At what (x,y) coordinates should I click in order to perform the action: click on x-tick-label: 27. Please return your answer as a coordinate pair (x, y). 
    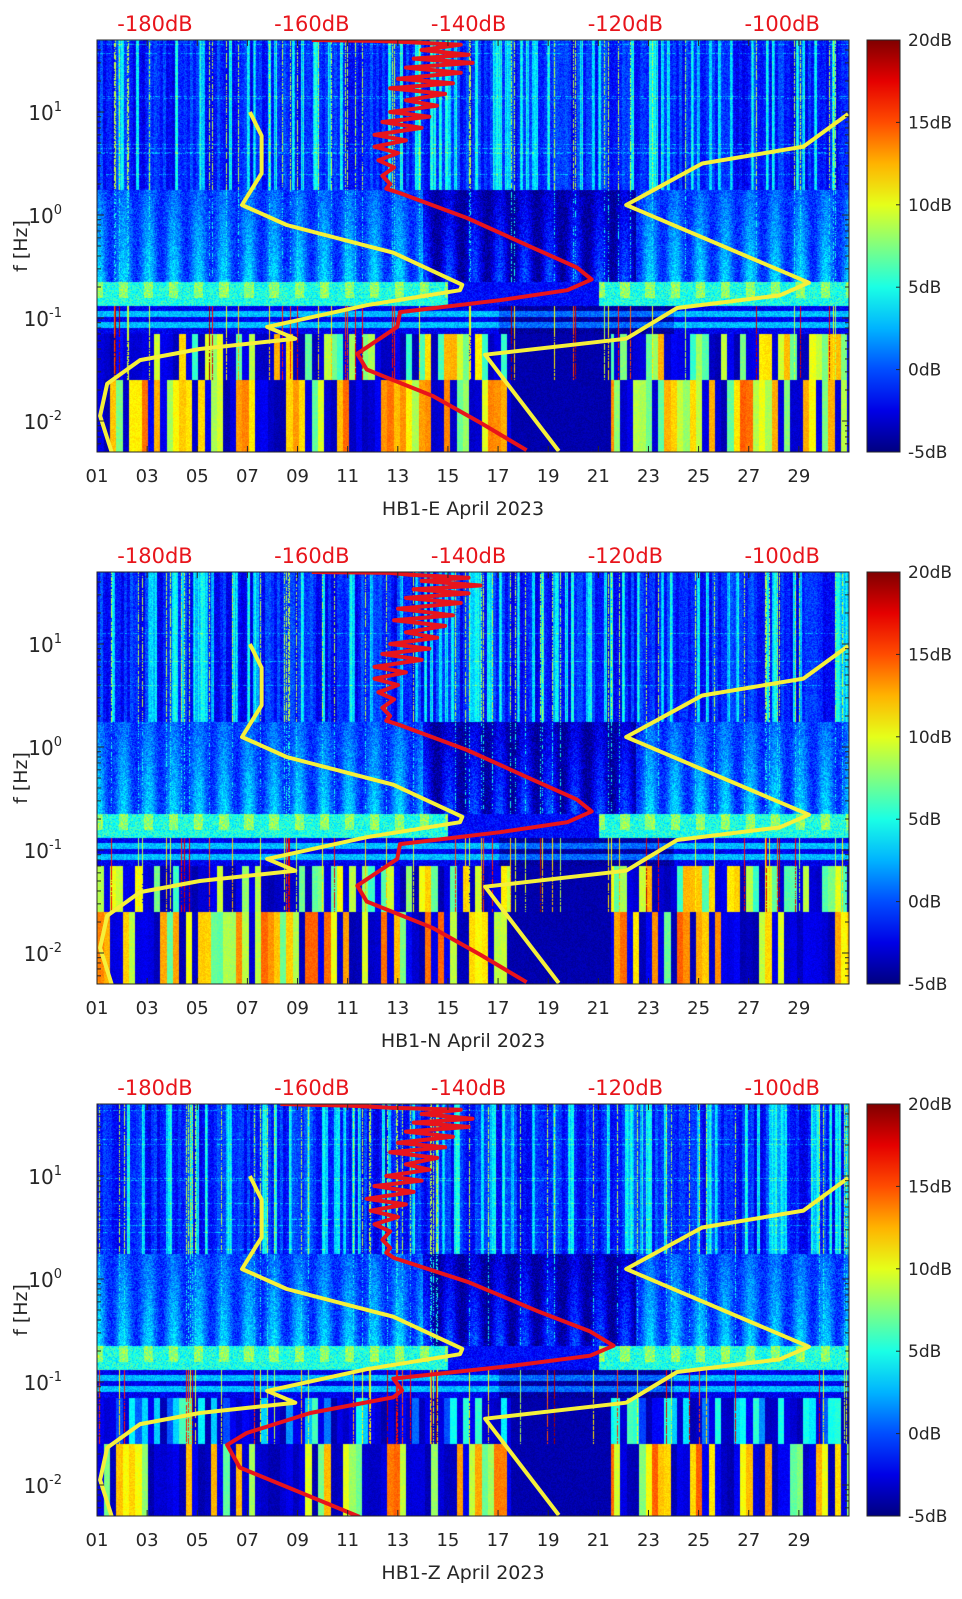
    Looking at the image, I should click on (748, 1008).